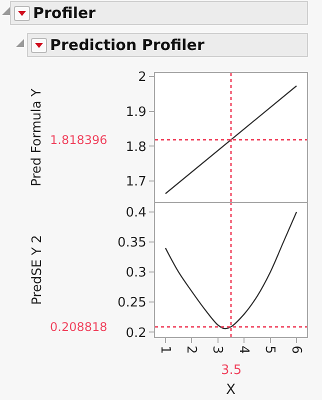 This screenshot has height=400, width=322. I want to click on x-axis-title: X, so click(231, 390).